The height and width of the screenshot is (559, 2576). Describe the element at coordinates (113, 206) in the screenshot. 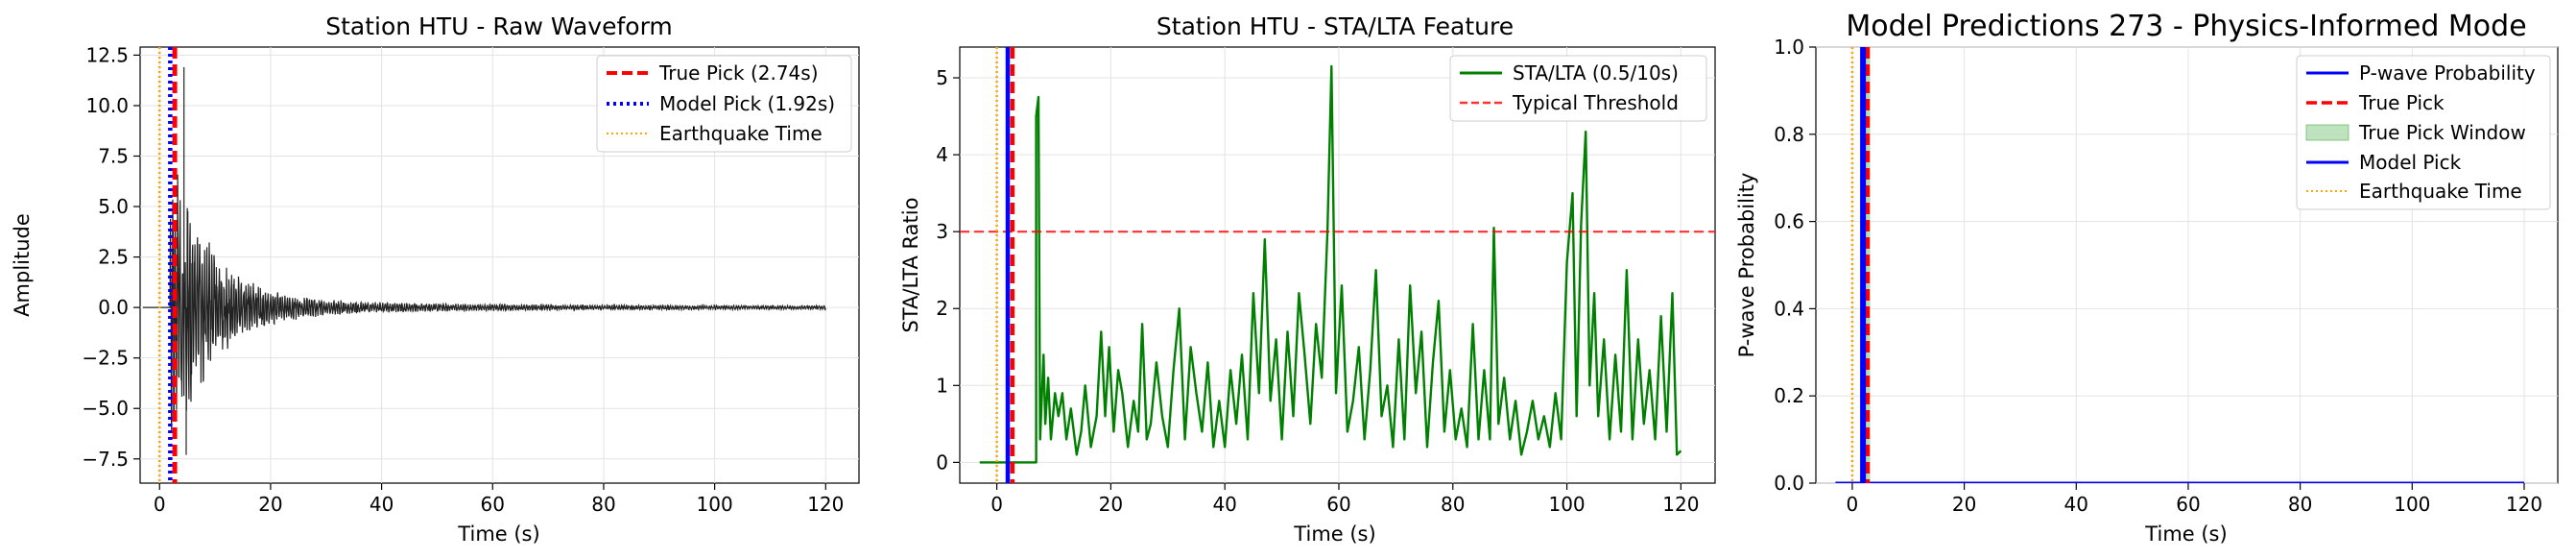

I see `y-tick-label: 5.0` at that location.